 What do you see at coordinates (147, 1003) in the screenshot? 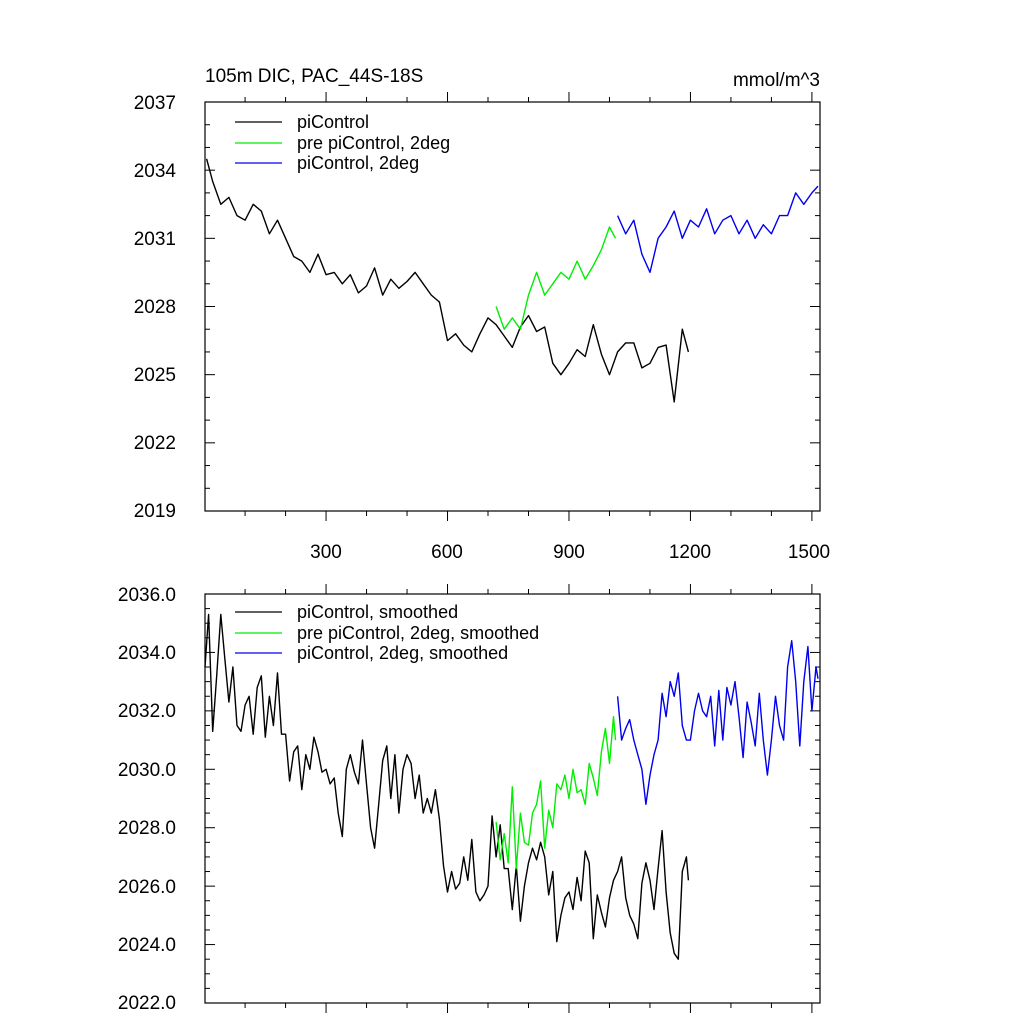
I see `bottom-ytick-label-2022: 2022.0` at bounding box center [147, 1003].